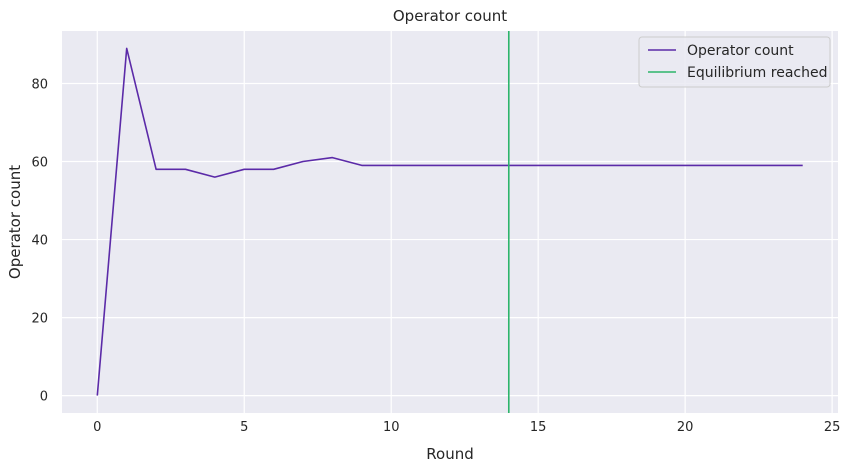  I want to click on x-tick-label: 0, so click(97, 427).